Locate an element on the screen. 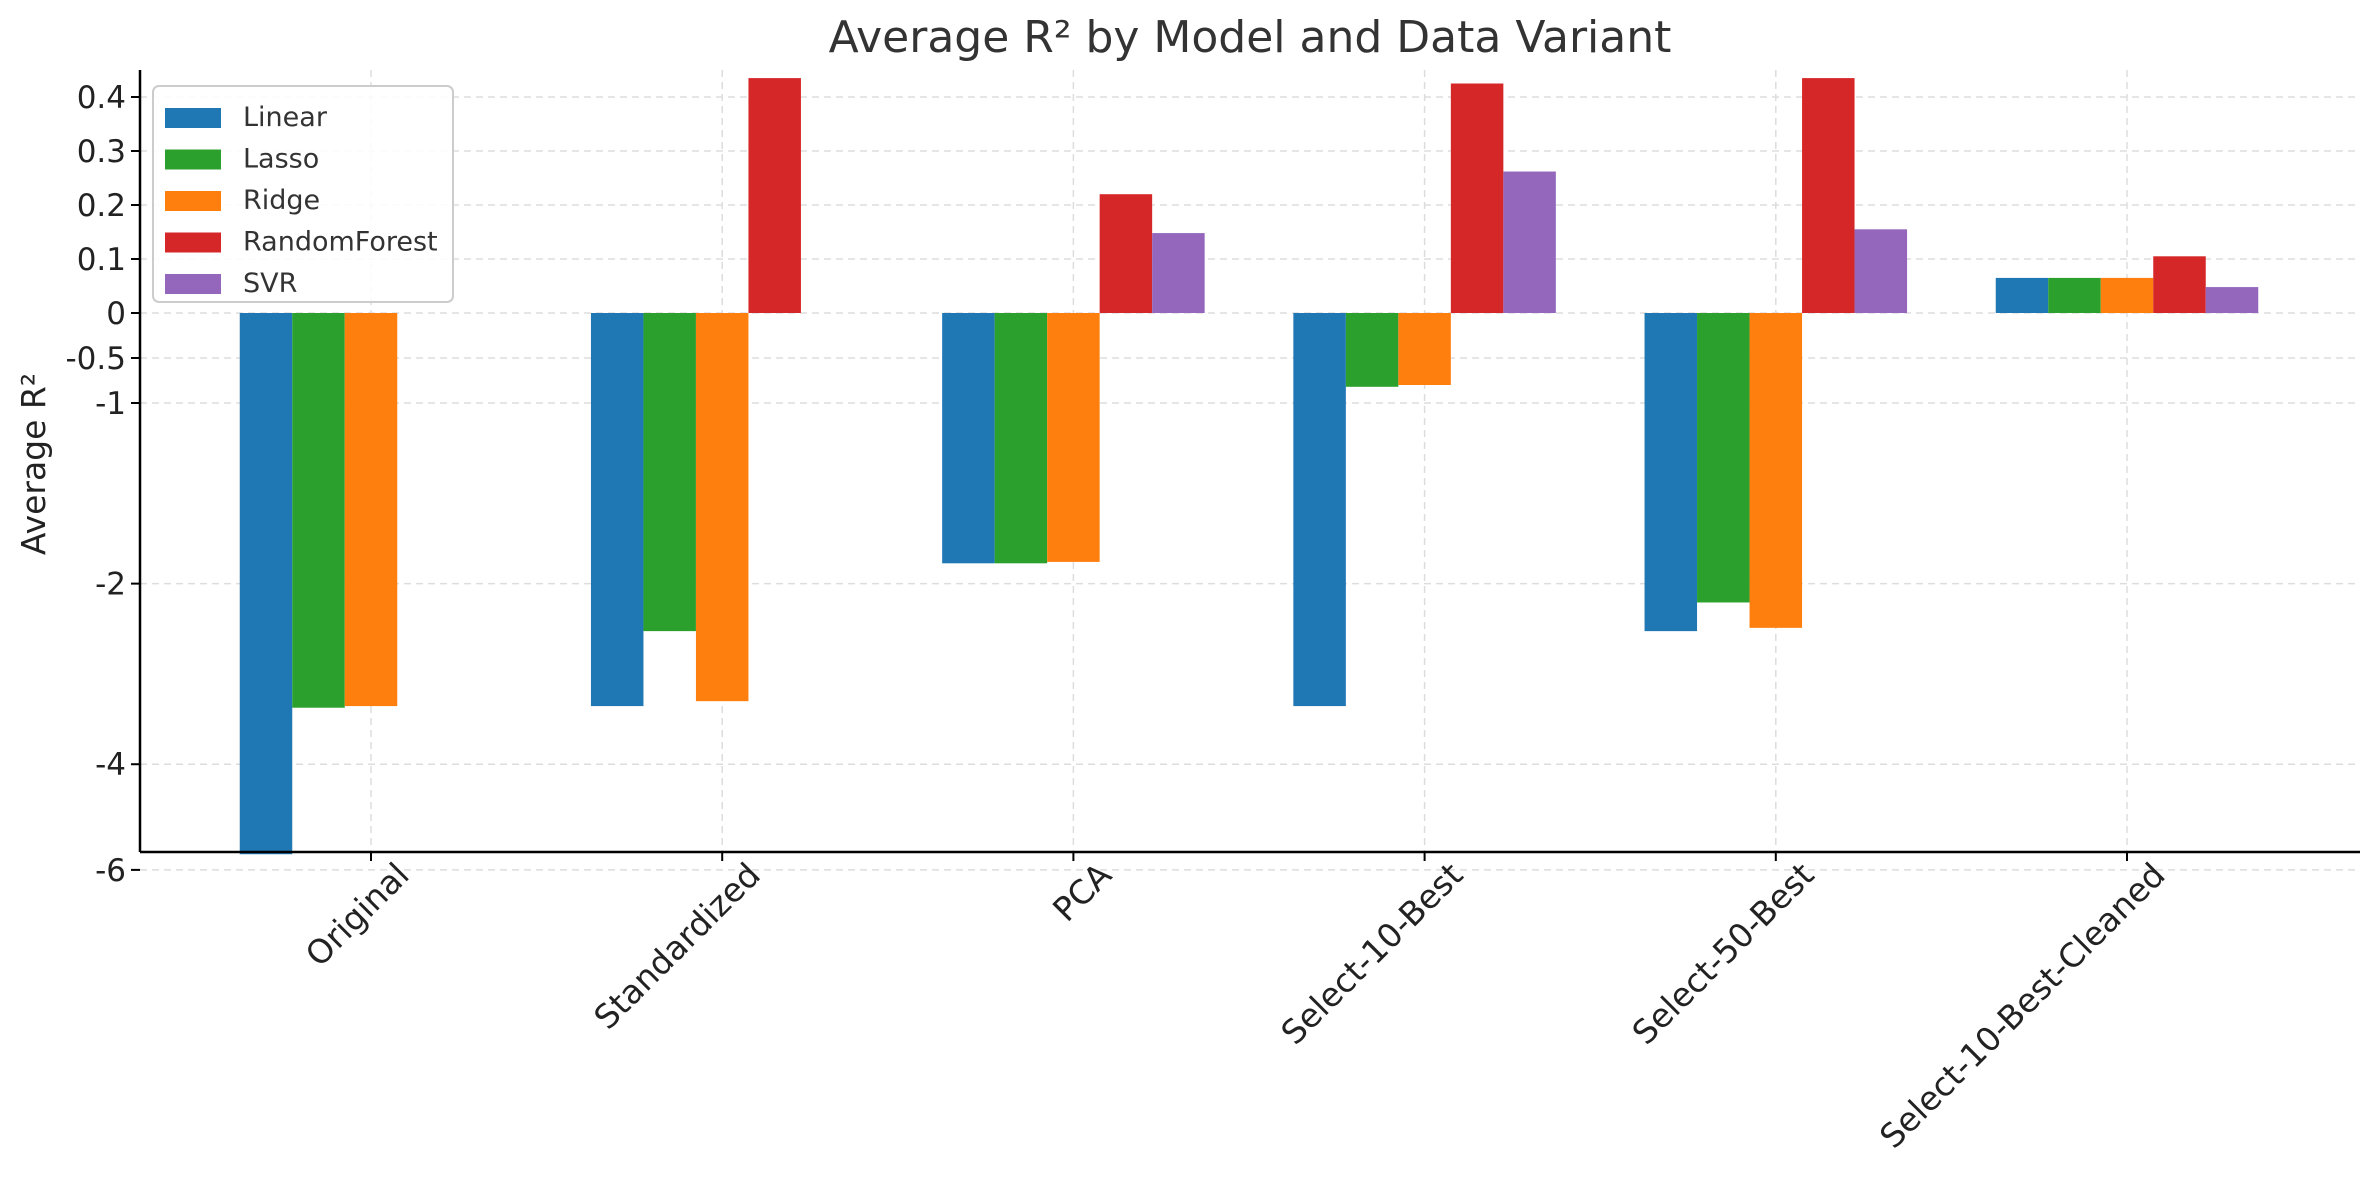 This screenshot has height=1180, width=2379. x-tick-label: Select-50-Best is located at coordinates (1723, 953).